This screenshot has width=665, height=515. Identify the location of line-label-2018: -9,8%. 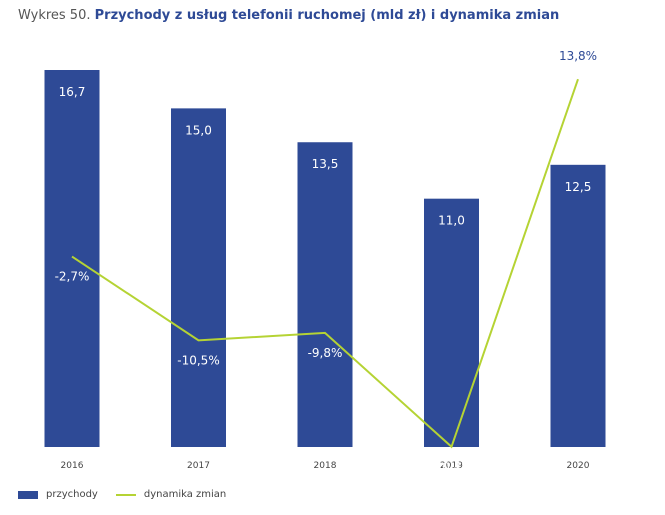
(325, 353).